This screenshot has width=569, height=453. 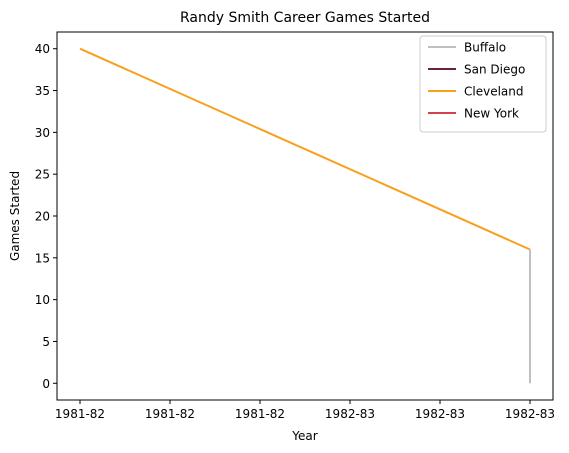 I want to click on legend-label-buffalo: Buffalo, so click(x=485, y=48).